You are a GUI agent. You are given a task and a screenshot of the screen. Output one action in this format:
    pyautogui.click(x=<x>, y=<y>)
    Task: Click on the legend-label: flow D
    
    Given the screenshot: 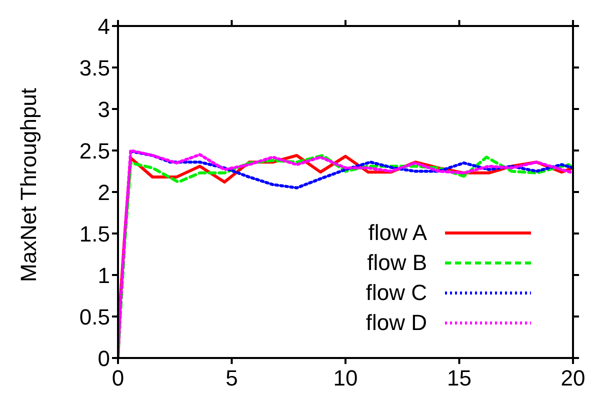 What is the action you would take?
    pyautogui.click(x=396, y=323)
    